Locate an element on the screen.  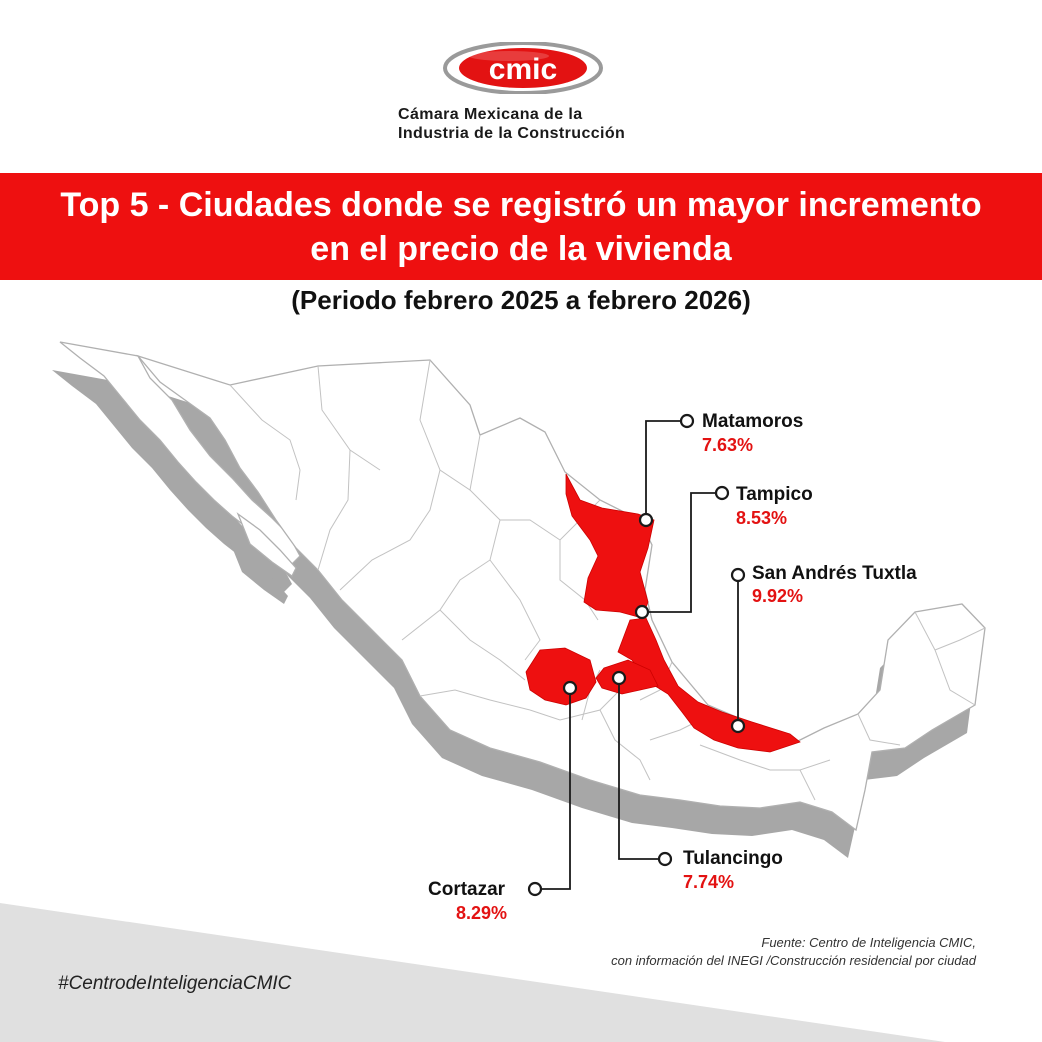
label-dot-matamoros is located at coordinates (687, 421).